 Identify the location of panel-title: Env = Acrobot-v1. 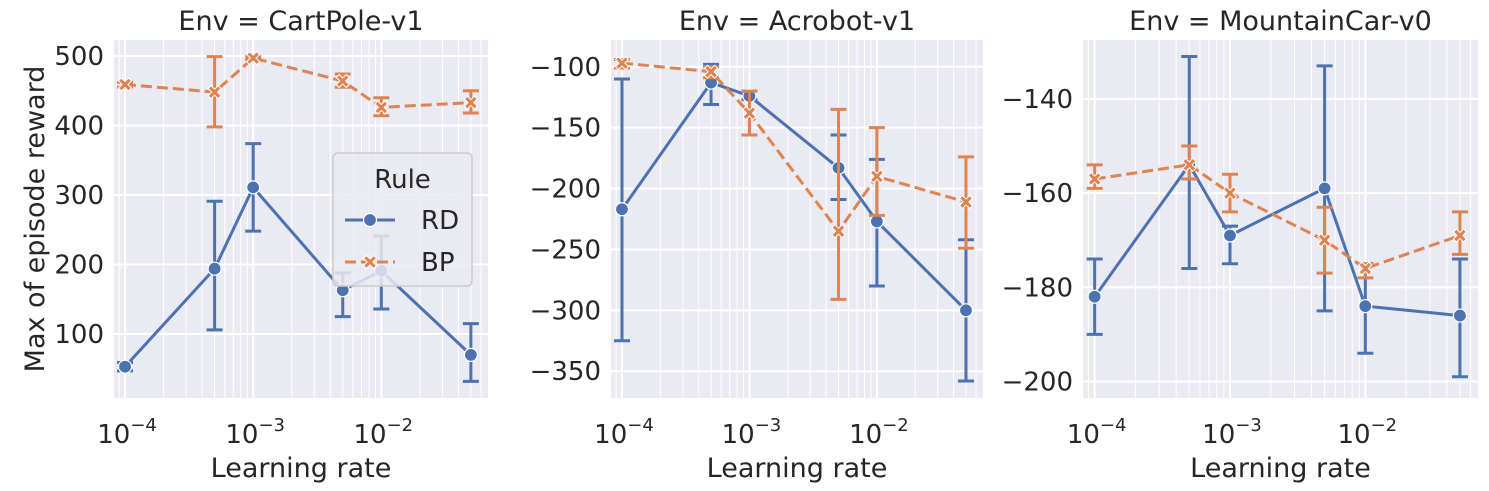
(797, 21).